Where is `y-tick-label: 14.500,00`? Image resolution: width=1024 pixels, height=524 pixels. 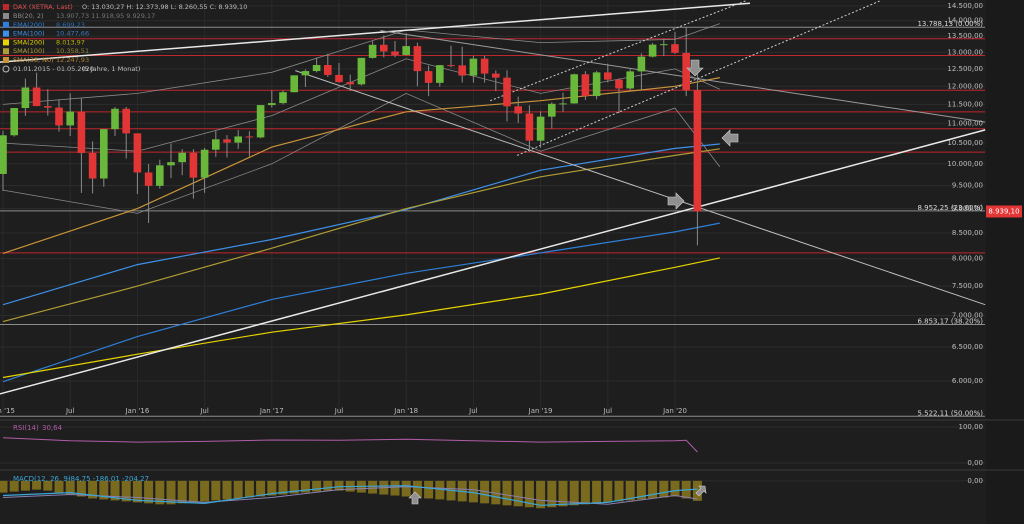
y-tick-label: 14.500,00 is located at coordinates (965, 6).